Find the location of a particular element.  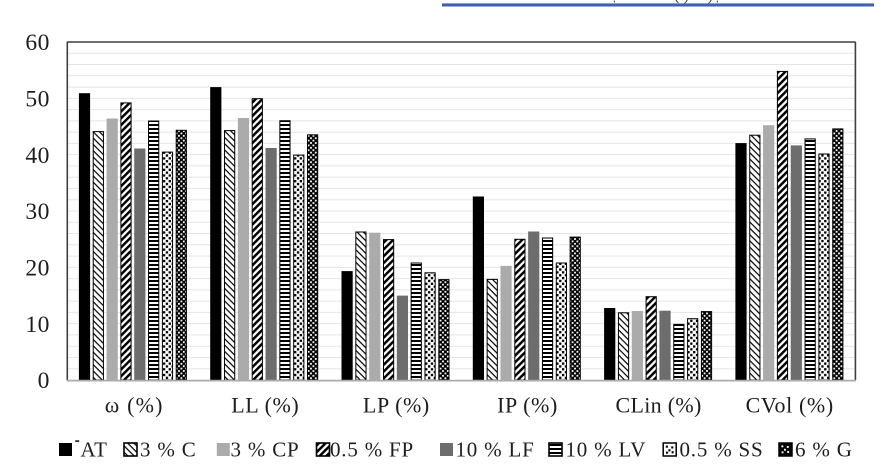

svg-text: LL (%) is located at coordinates (265, 404).